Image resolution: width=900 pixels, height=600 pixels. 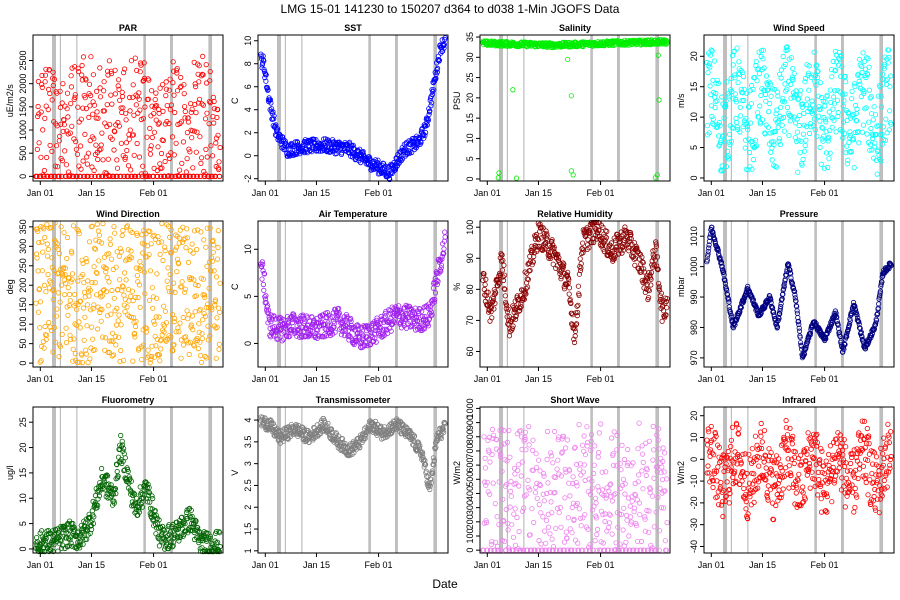 I want to click on y-tick-label: 990, so click(x=694, y=297).